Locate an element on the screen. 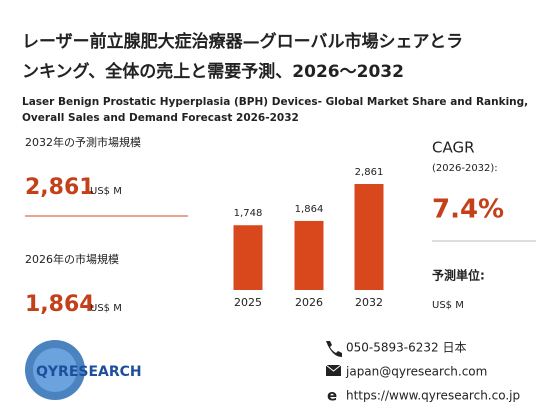  email: japan@qyresearch.com is located at coordinates (416, 372).